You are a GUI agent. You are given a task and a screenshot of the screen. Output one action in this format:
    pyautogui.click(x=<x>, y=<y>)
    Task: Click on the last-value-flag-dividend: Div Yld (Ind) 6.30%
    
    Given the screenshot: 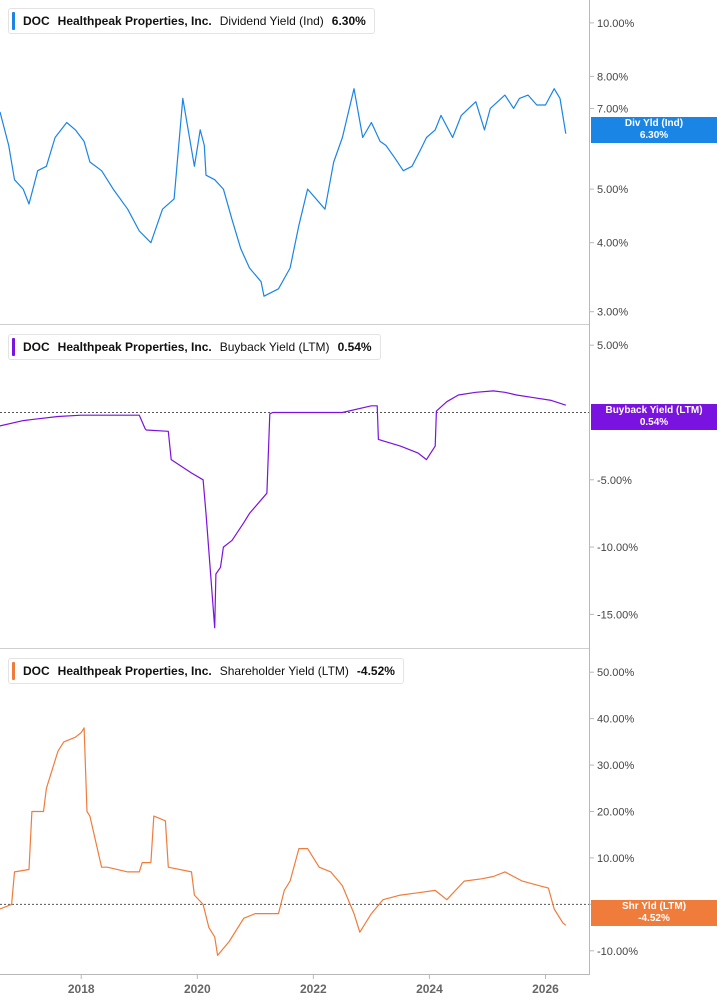 What is the action you would take?
    pyautogui.click(x=654, y=130)
    